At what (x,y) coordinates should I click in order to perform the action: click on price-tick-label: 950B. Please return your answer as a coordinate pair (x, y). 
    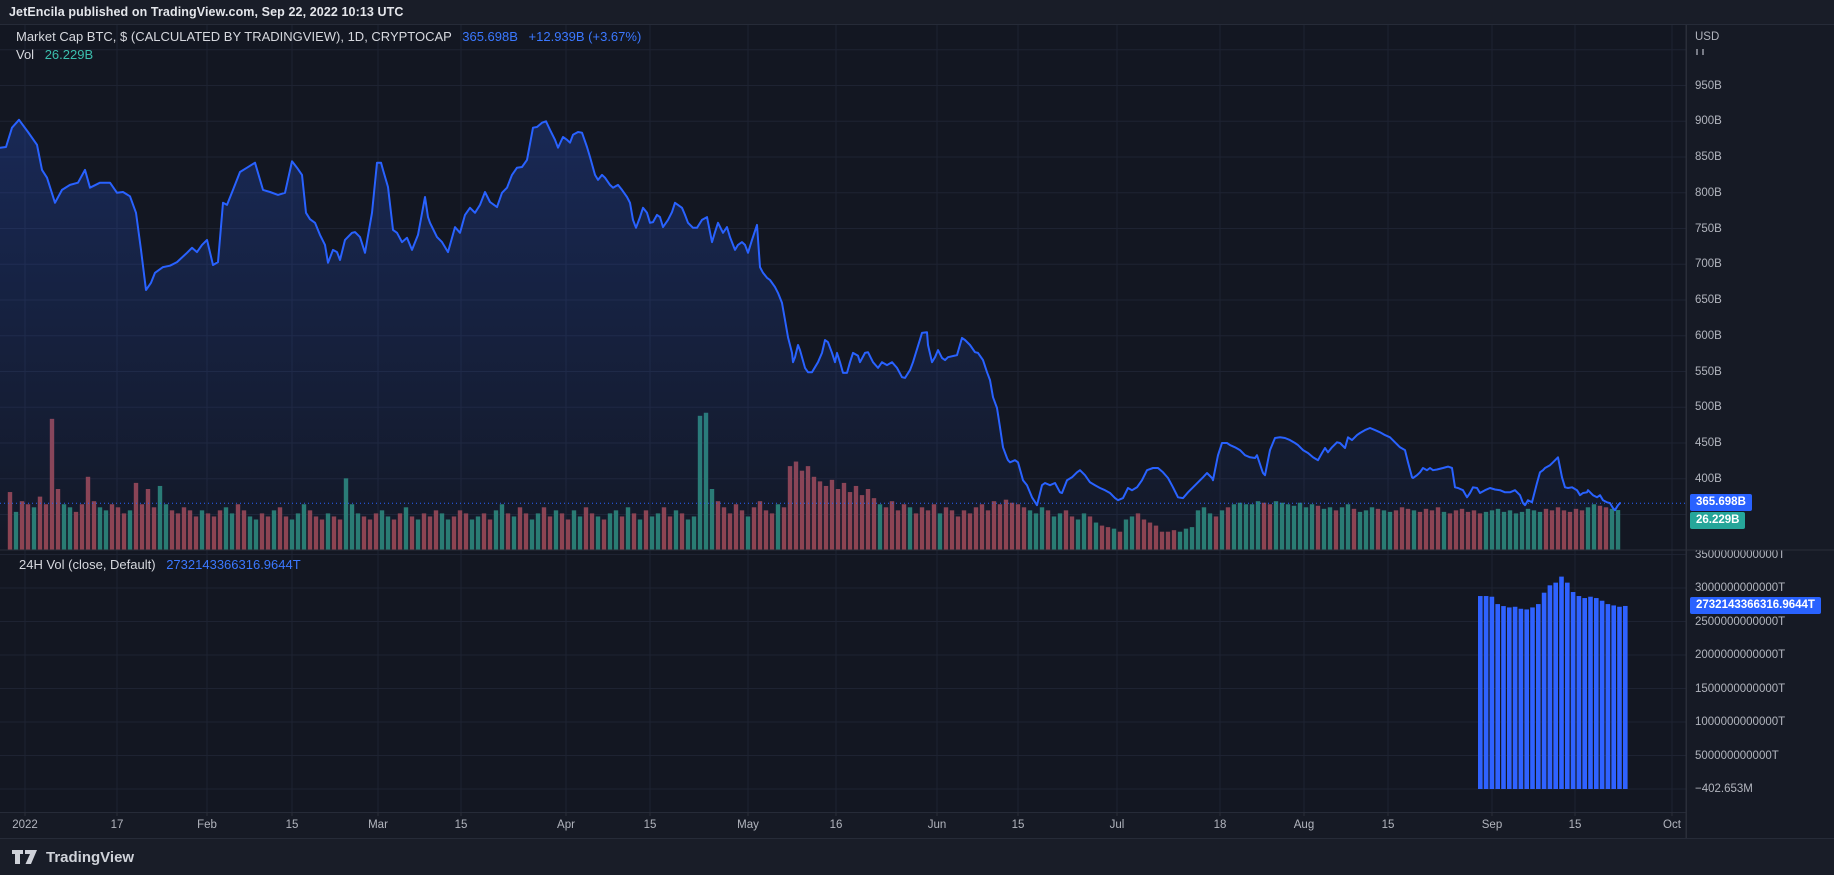
    Looking at the image, I should click on (1708, 85).